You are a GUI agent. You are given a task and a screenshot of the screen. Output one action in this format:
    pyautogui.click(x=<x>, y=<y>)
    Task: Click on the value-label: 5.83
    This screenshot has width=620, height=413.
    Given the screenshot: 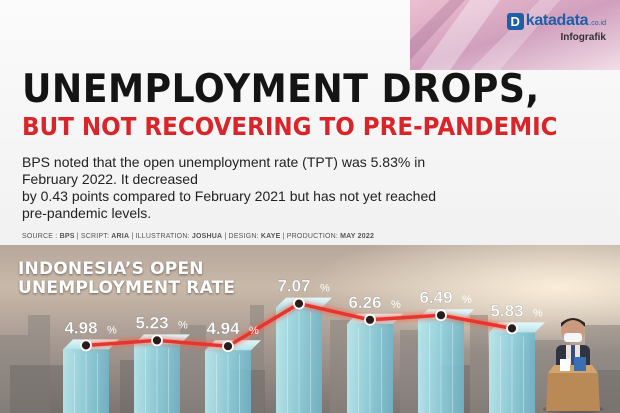 What is the action you would take?
    pyautogui.click(x=506, y=310)
    